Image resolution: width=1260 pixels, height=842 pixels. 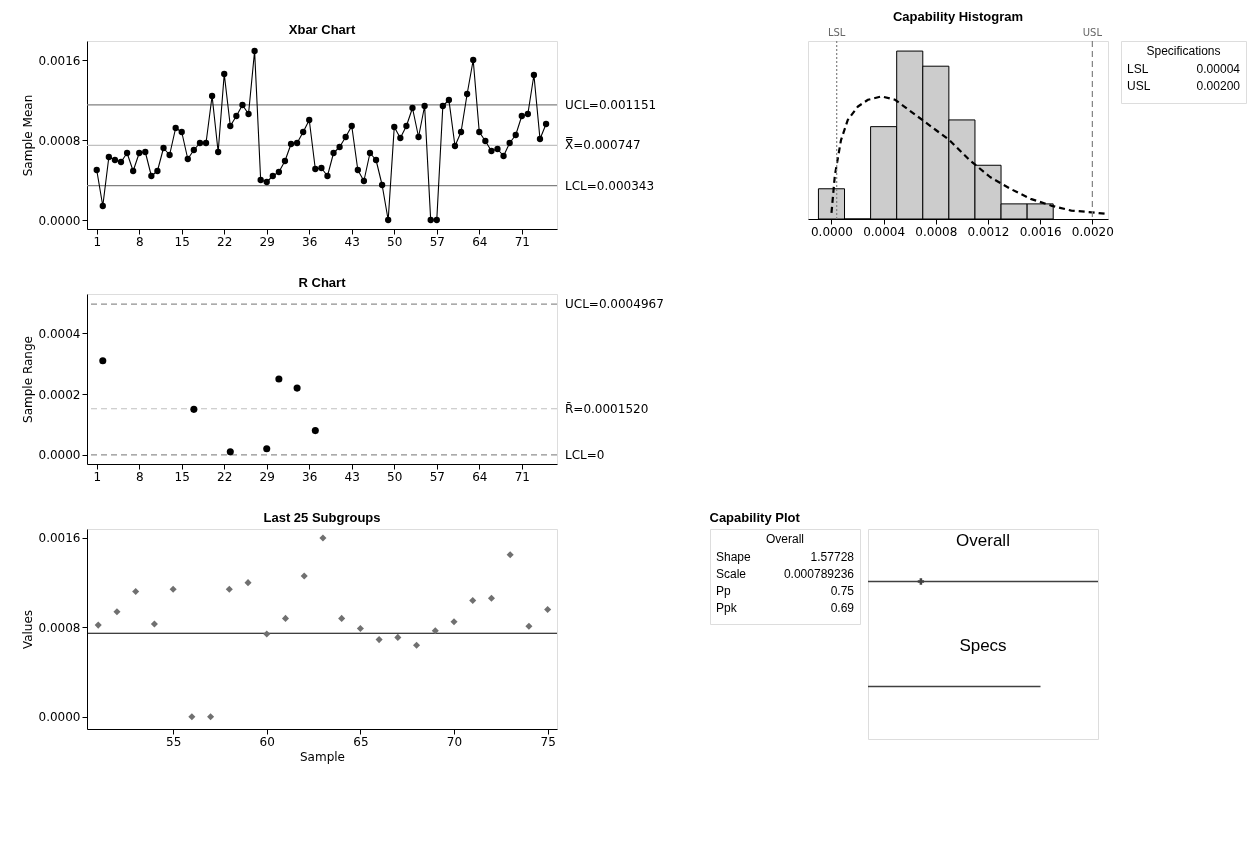 I want to click on x-axis-title: Sample, so click(x=322, y=756).